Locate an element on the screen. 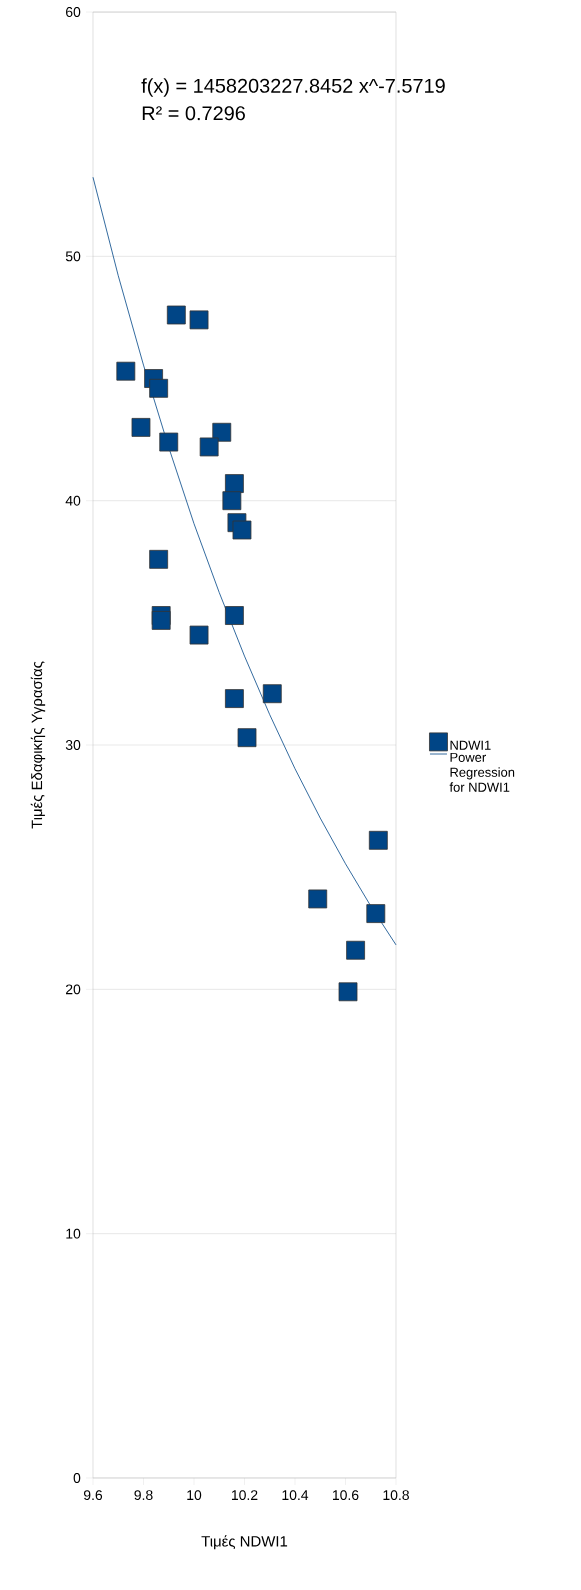 Image resolution: width=581 pixels, height=1590 pixels. annotation: R² = 0.7296 is located at coordinates (193, 113).